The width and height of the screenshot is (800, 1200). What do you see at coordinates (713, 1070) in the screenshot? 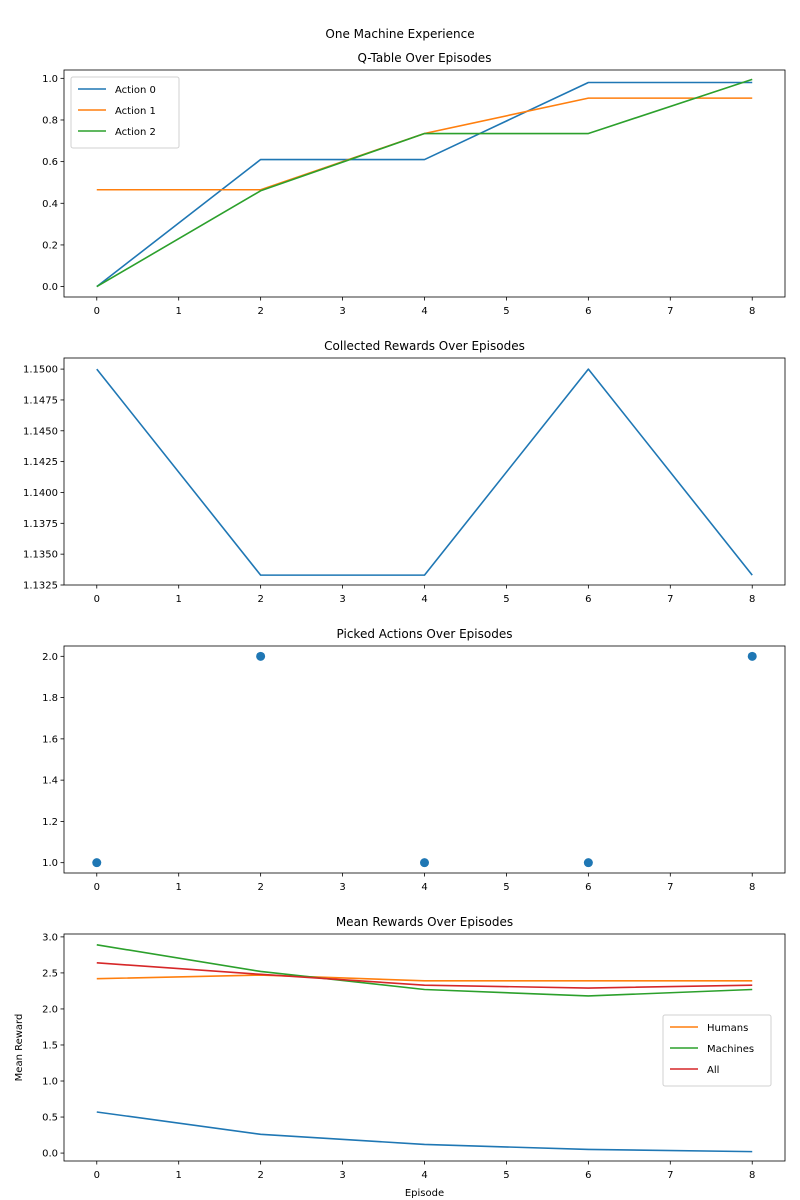
I see `legend-entry: All` at bounding box center [713, 1070].